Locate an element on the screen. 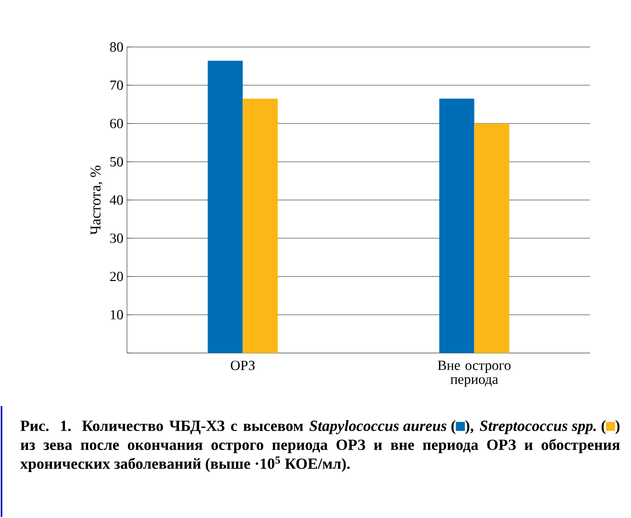 This screenshot has height=518, width=631. y-tick-label: 50 is located at coordinates (116, 161).